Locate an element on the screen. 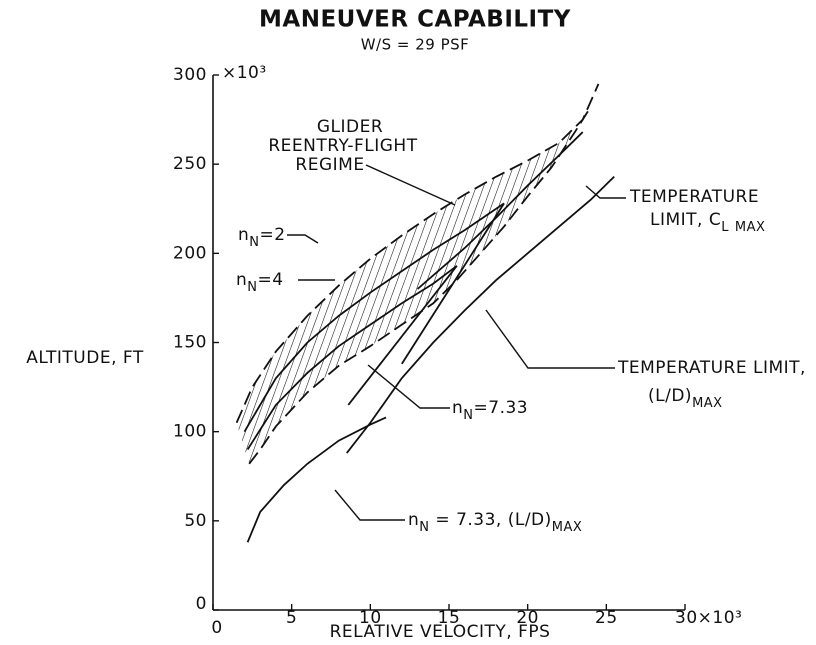  y-tick-label: 0 is located at coordinates (201, 604).